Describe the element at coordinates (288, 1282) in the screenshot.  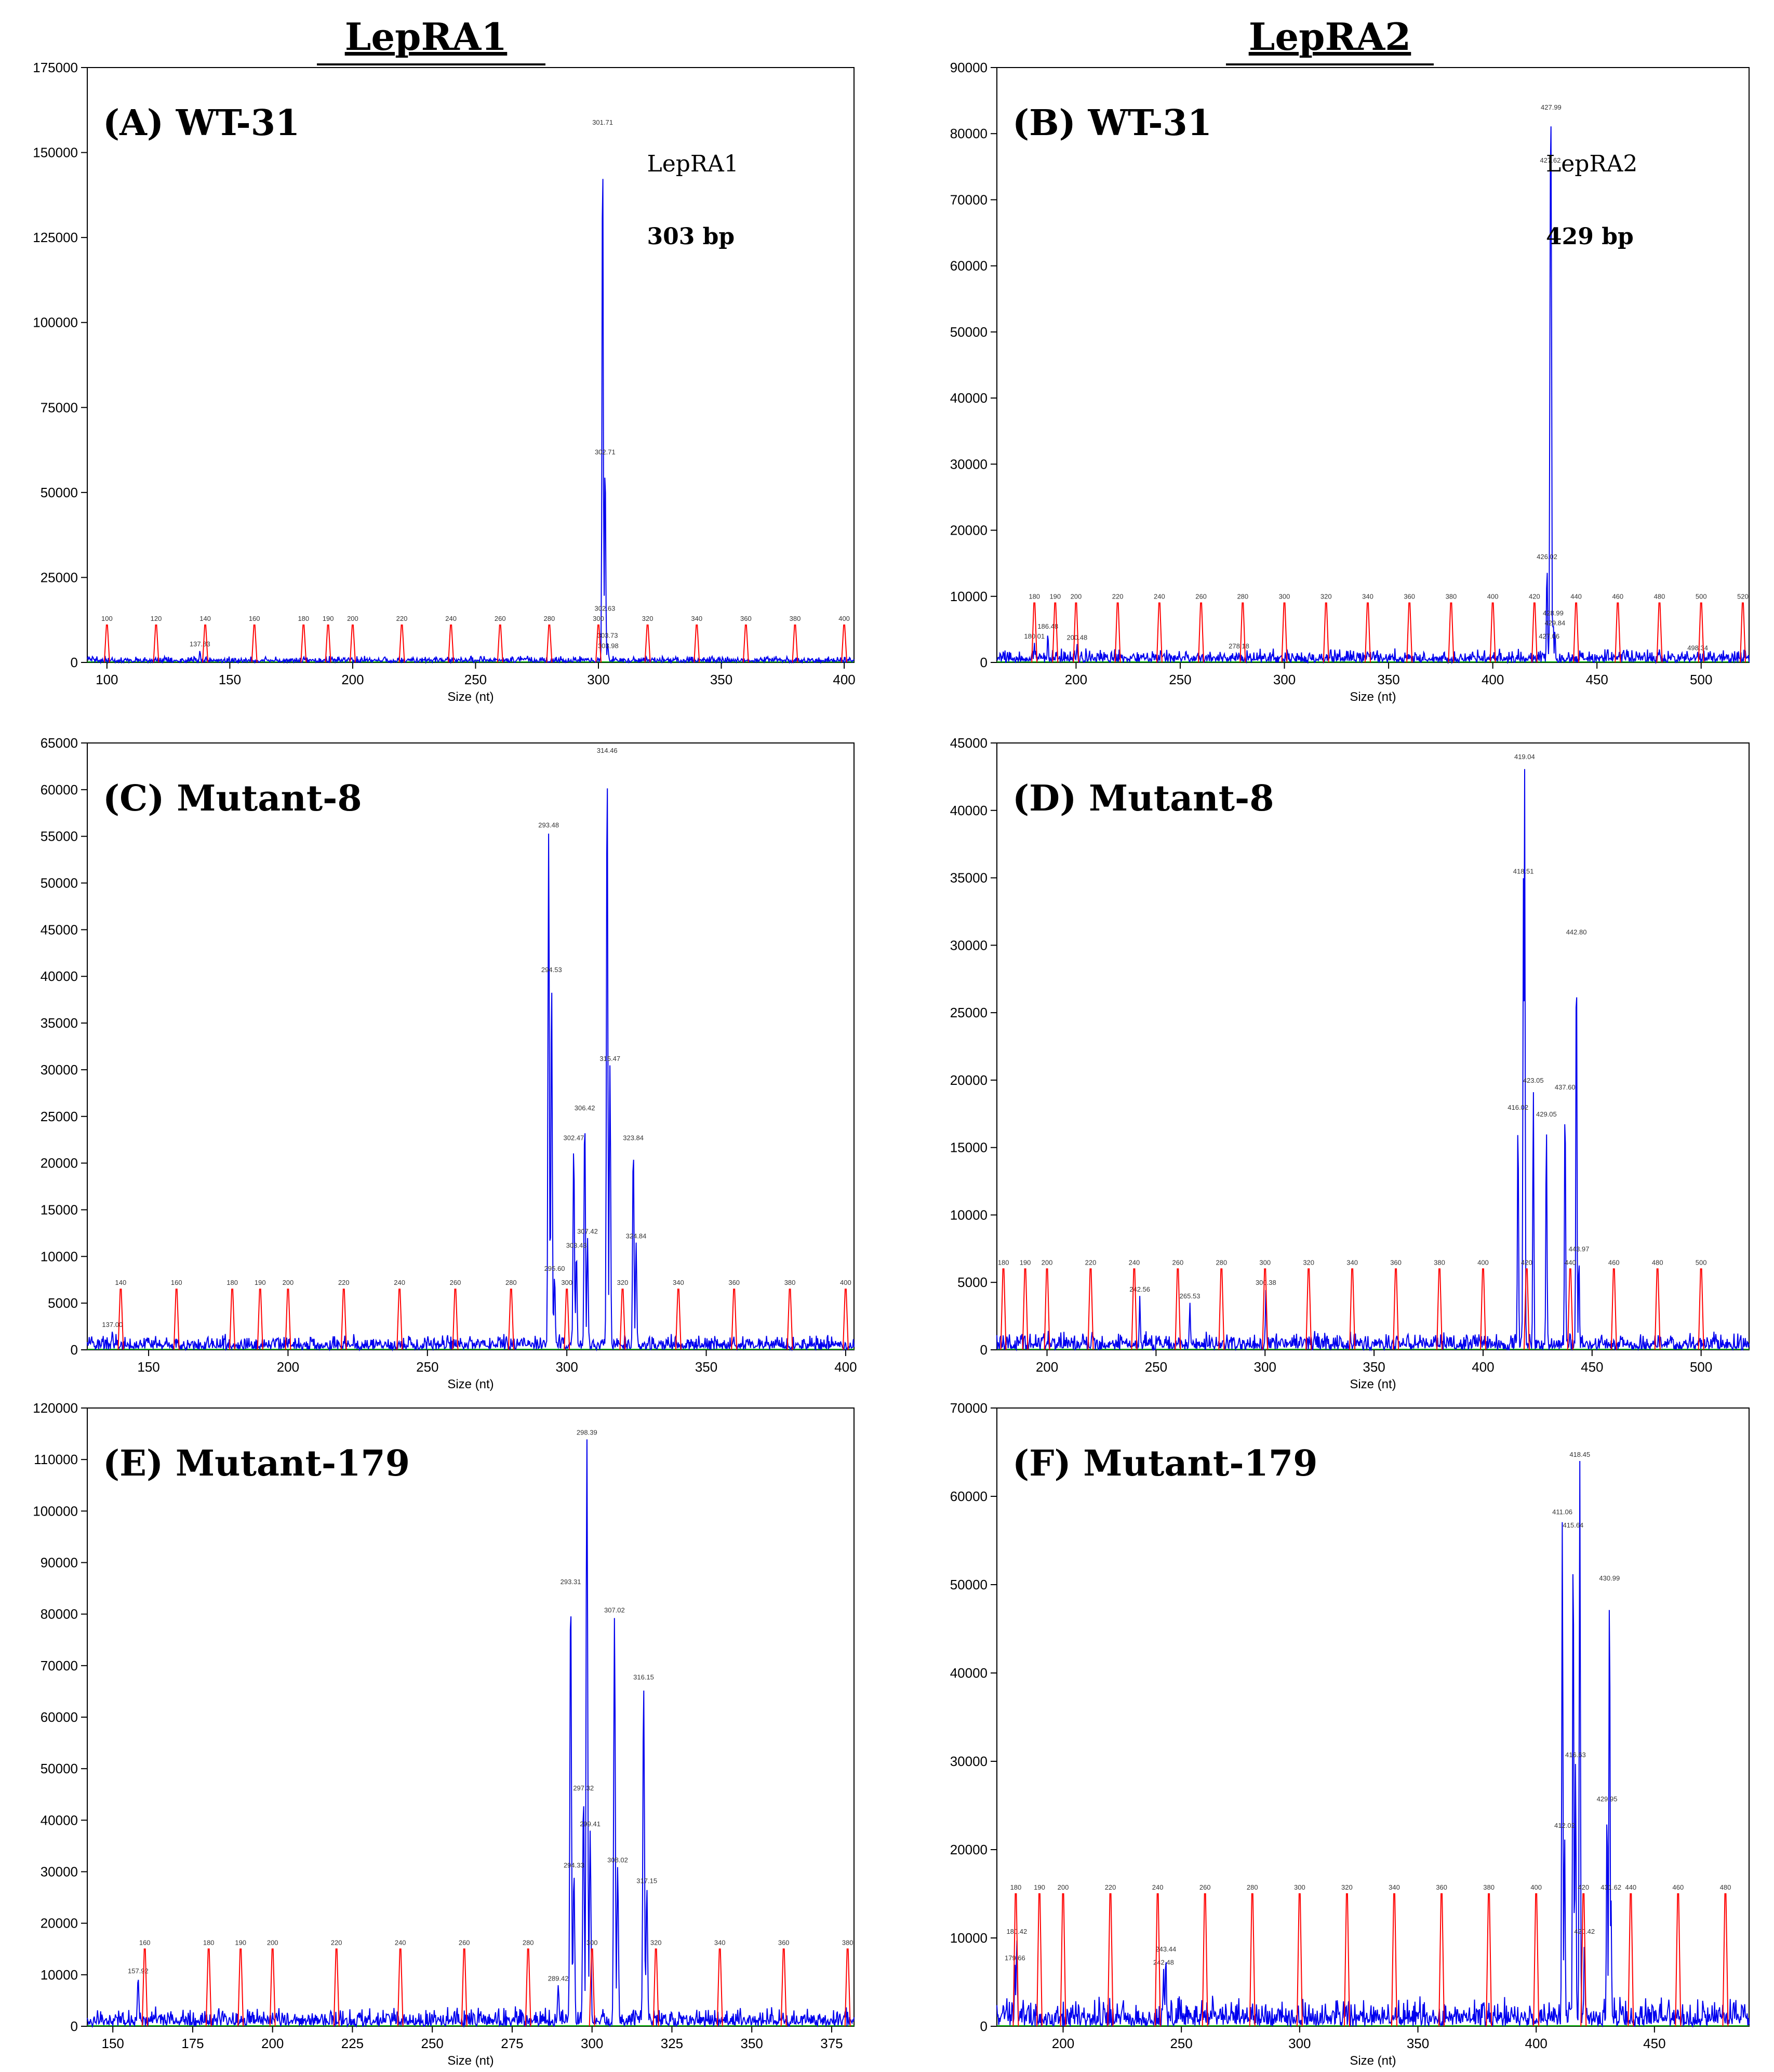
I see `ladder-label: 200` at that location.